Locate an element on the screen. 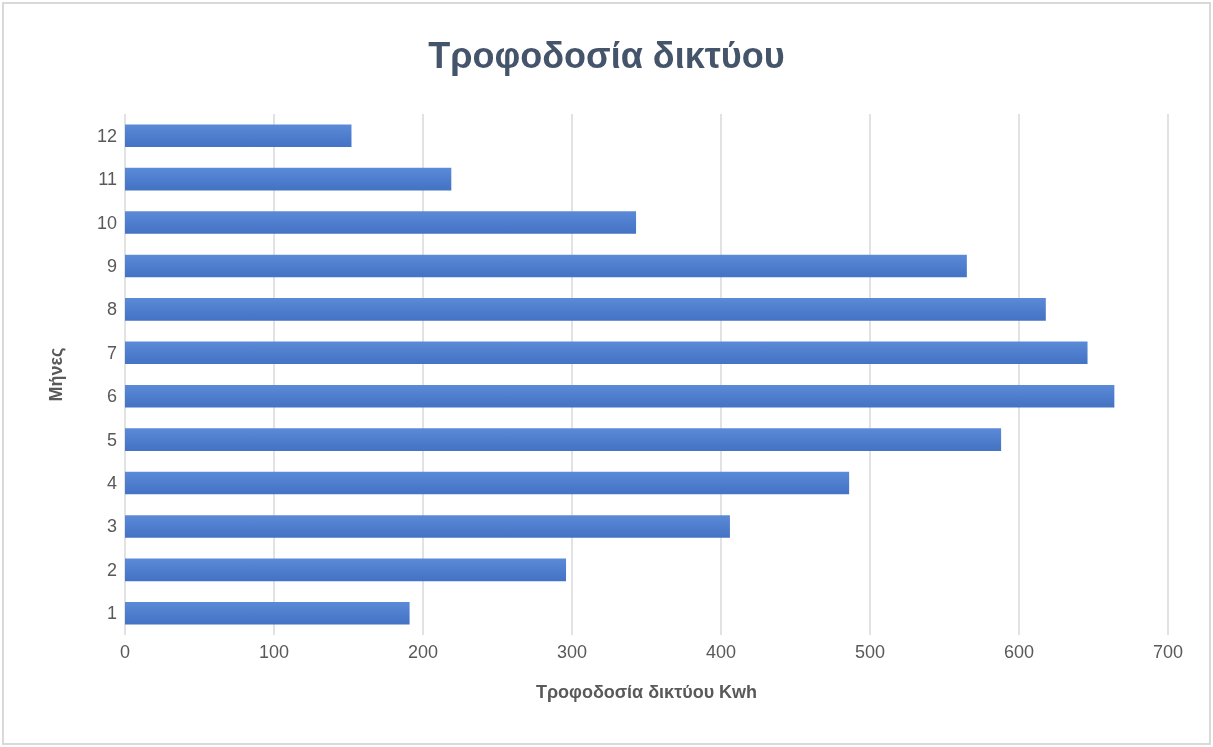  y-tick-label: 4 is located at coordinates (111, 483).